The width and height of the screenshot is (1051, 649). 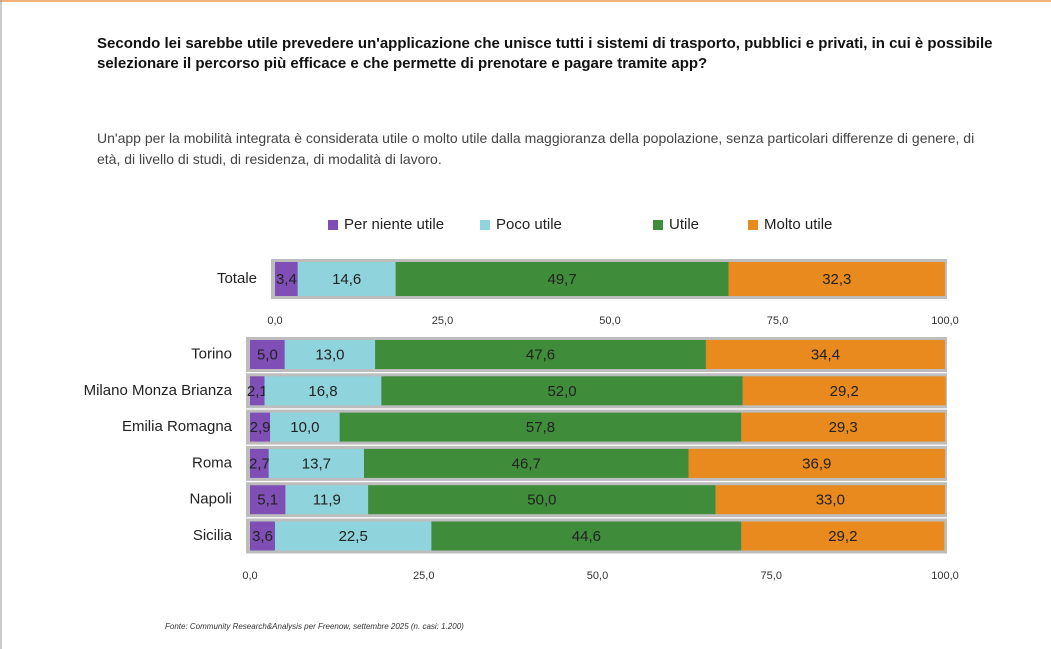 I want to click on value-label: 13,0, so click(x=329, y=354).